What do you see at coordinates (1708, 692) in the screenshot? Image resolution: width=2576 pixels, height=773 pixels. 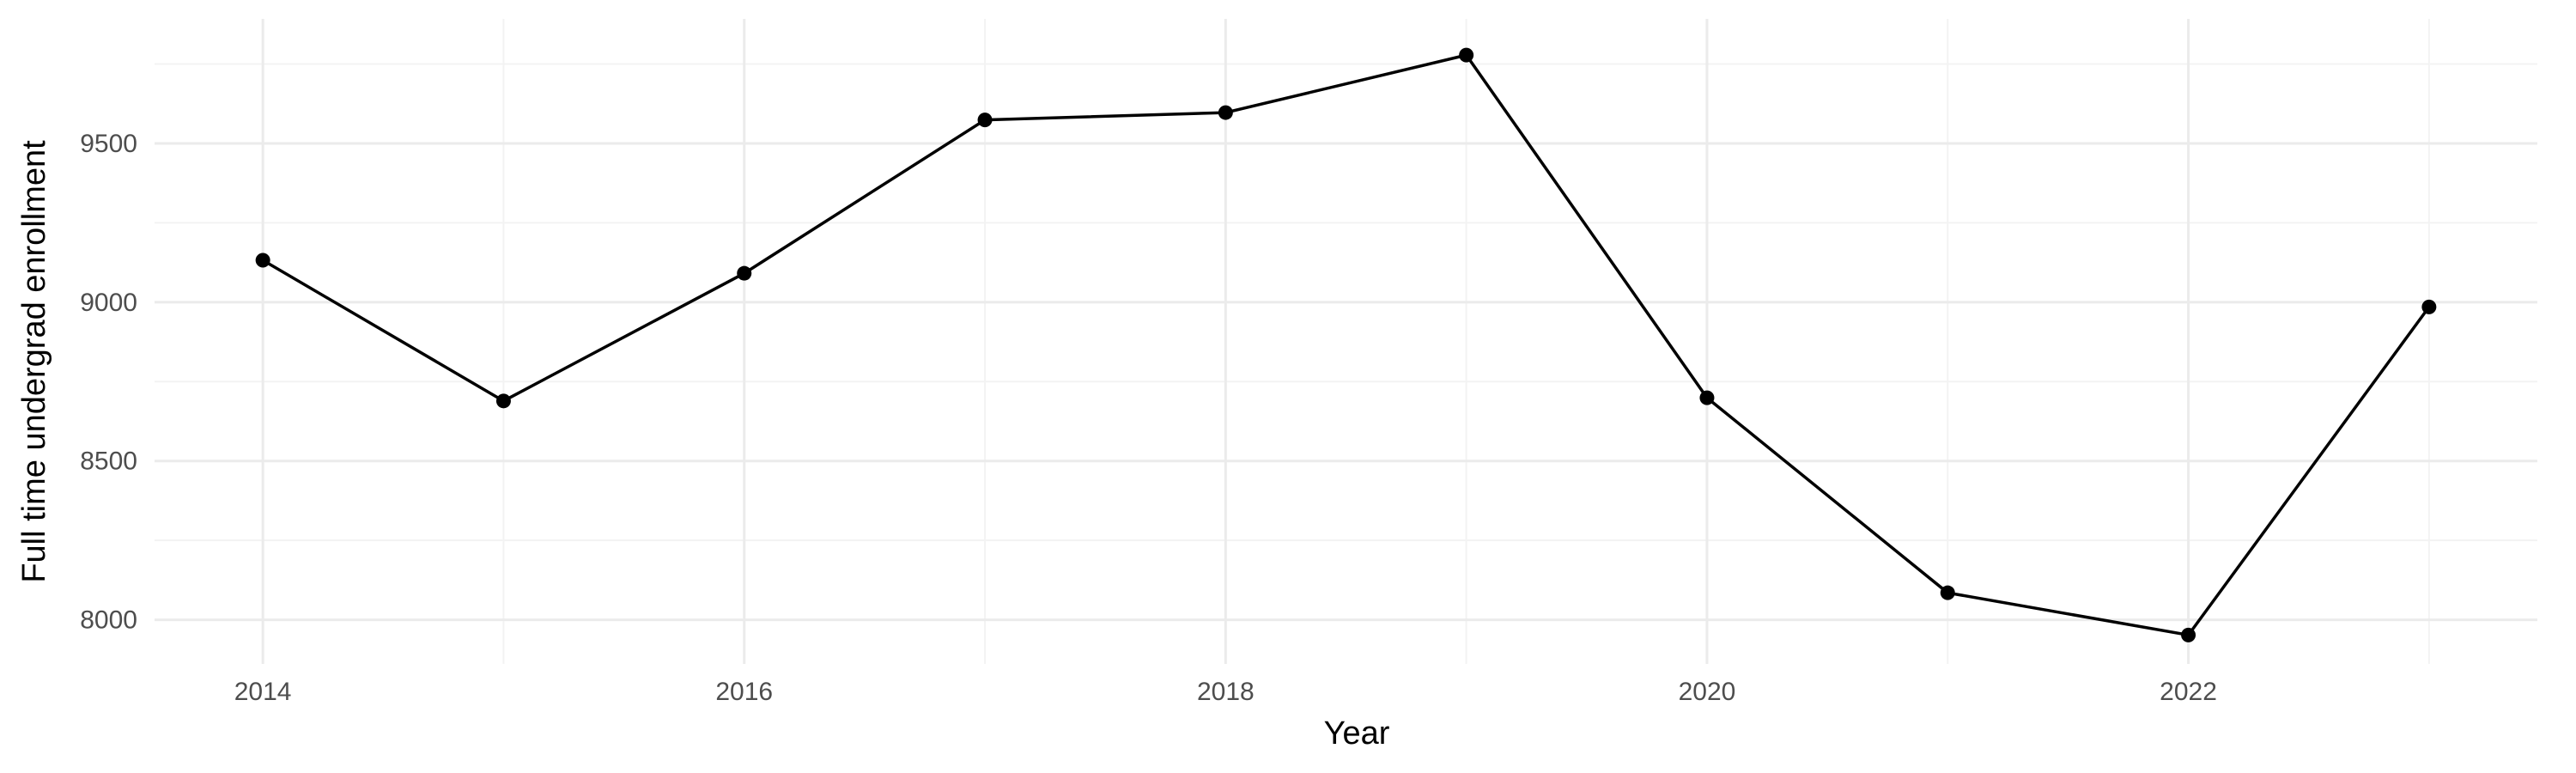 I see `x-tick-label: 2020` at bounding box center [1708, 692].